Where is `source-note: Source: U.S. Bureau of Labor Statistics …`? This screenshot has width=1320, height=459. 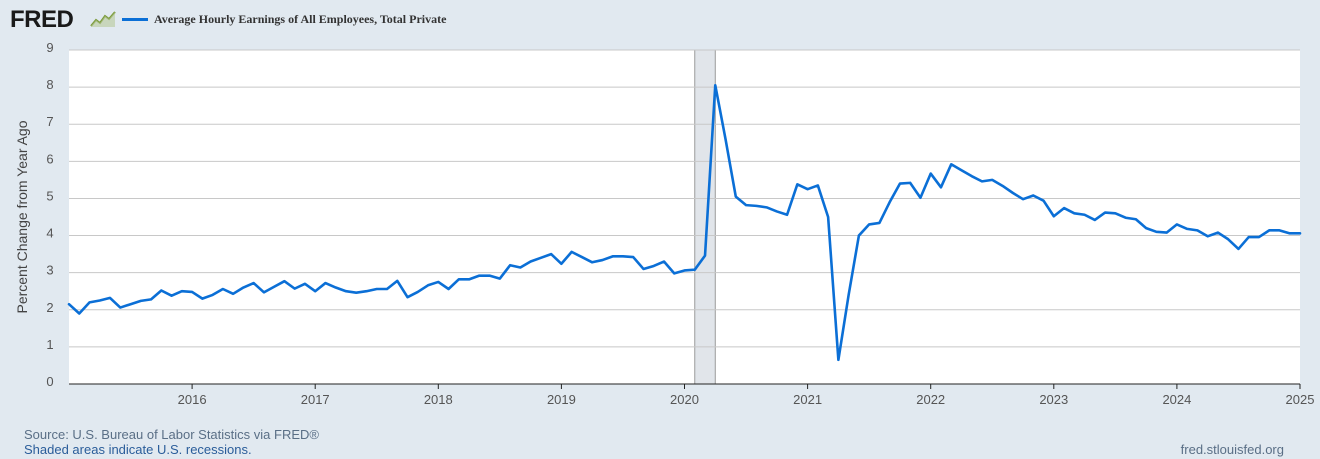 source-note: Source: U.S. Bureau of Labor Statistics … is located at coordinates (171, 434).